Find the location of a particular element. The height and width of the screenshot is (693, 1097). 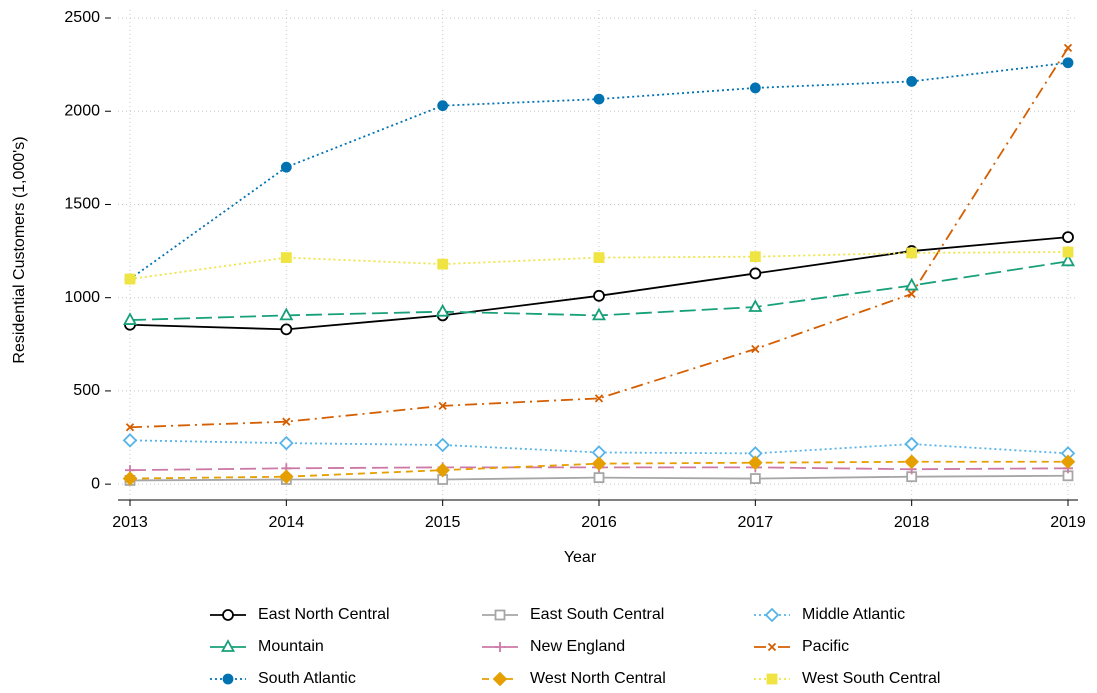

y-tick-label: 2000 is located at coordinates (82, 110).